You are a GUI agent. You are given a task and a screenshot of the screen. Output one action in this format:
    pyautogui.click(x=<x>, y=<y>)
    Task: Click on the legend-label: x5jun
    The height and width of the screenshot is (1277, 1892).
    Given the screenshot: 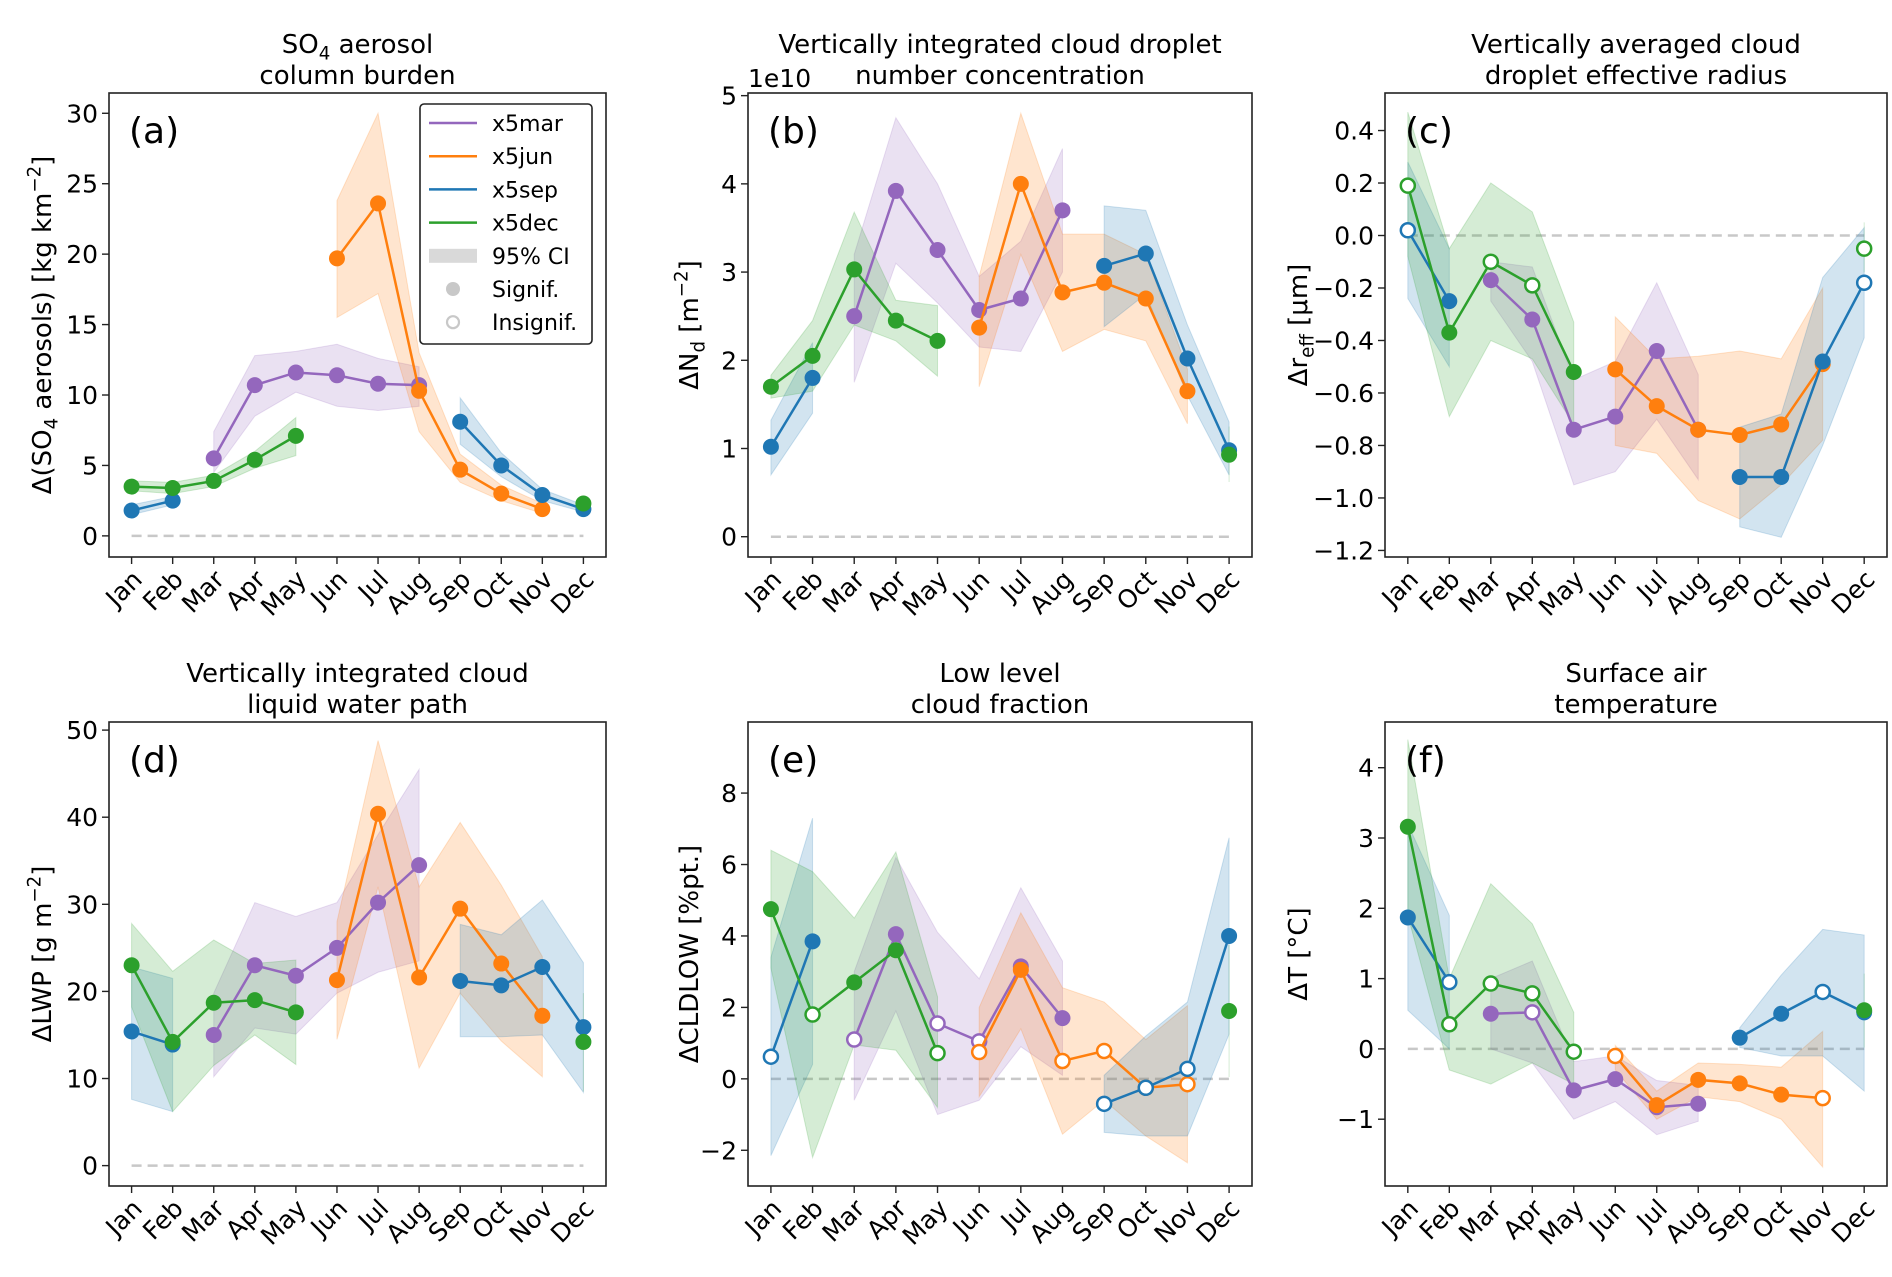 What is the action you would take?
    pyautogui.click(x=522, y=157)
    